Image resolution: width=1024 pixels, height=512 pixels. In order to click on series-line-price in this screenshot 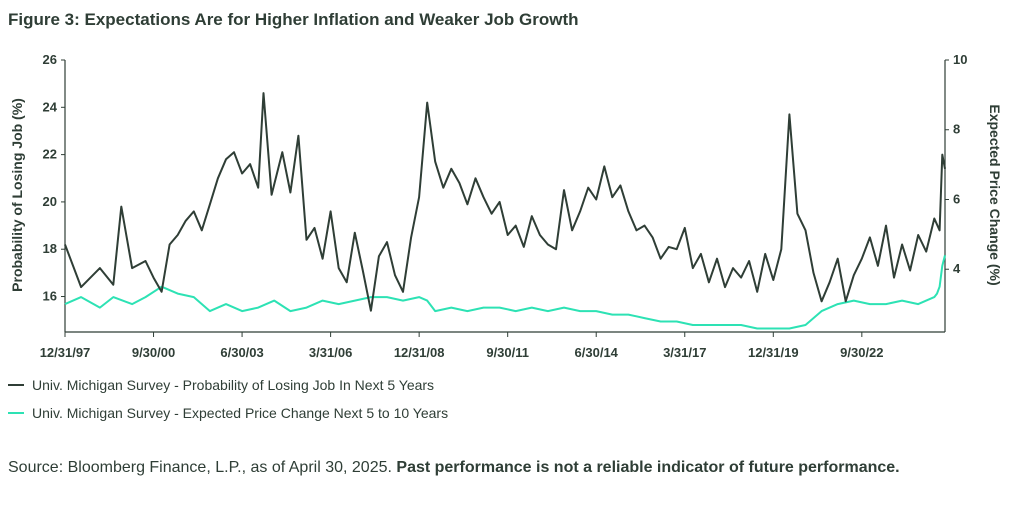, I will do `click(505, 292)`.